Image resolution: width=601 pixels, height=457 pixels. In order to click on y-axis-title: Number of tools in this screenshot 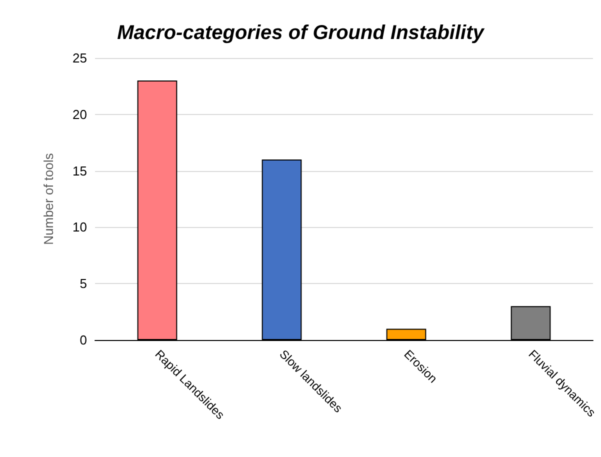, I will do `click(48, 198)`.